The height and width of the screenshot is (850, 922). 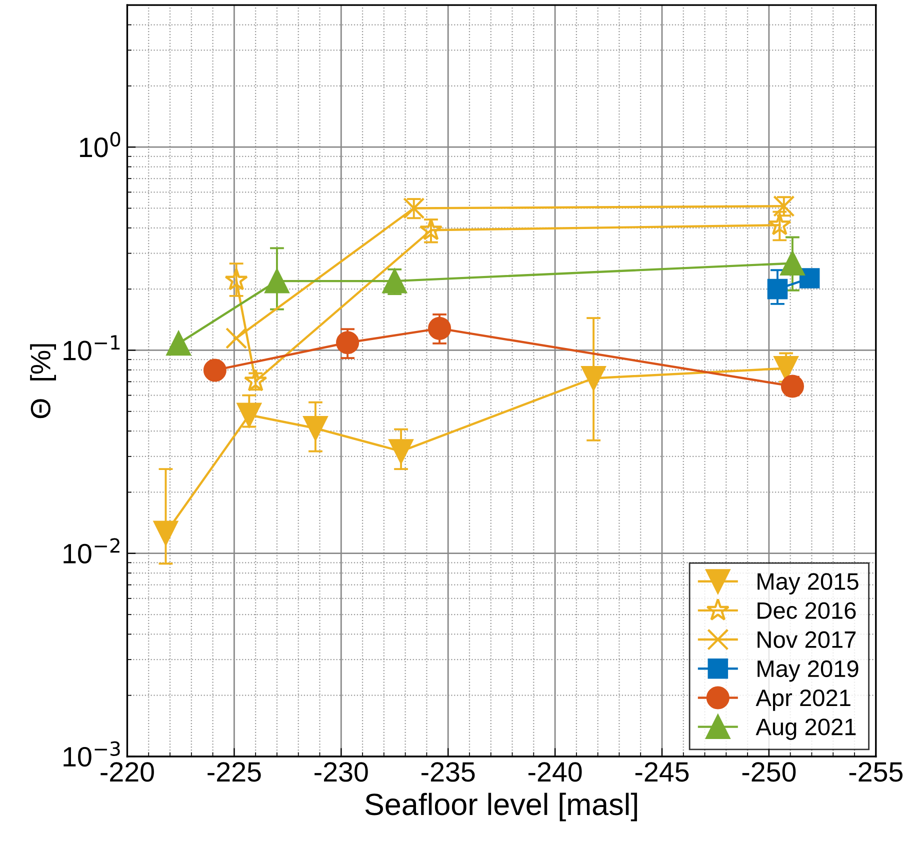 What do you see at coordinates (876, 772) in the screenshot?
I see `x-tick-label: -255` at bounding box center [876, 772].